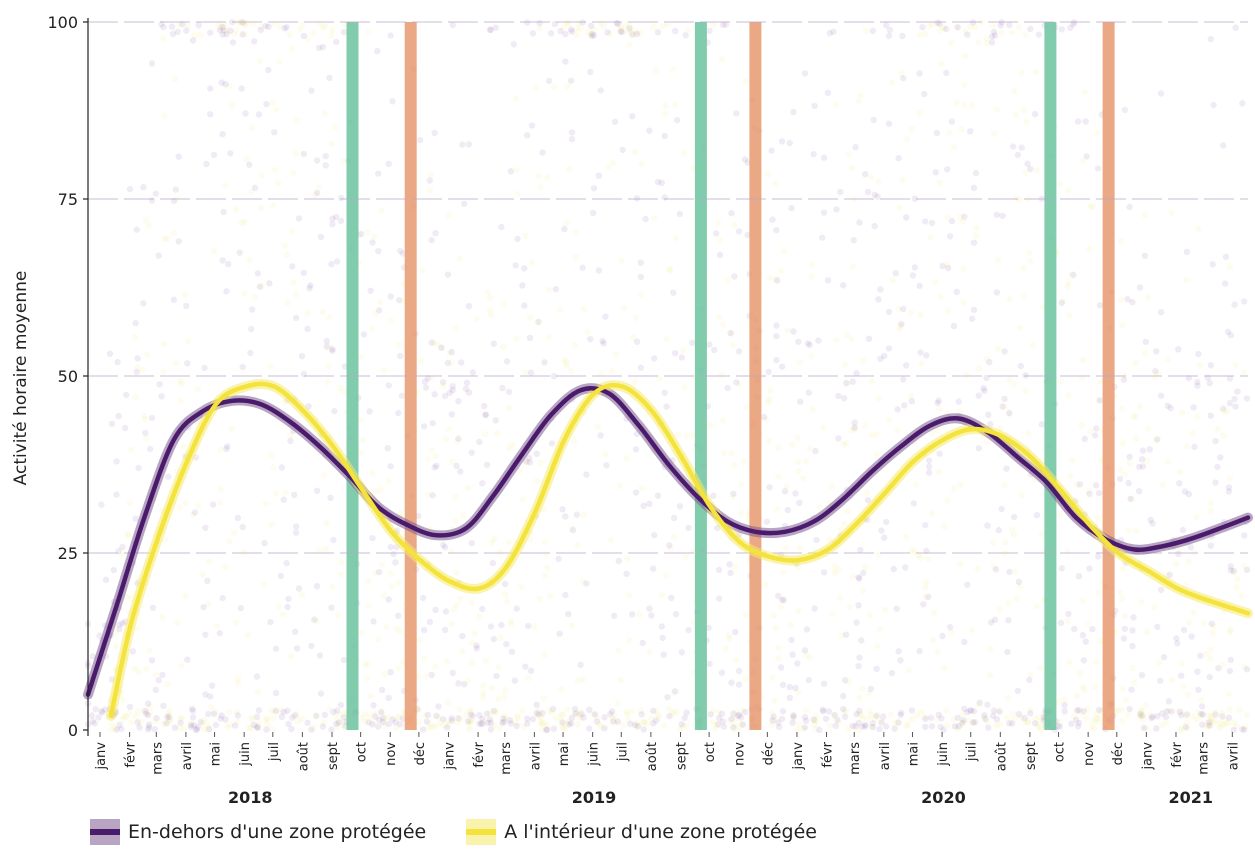 Image resolution: width=1255 pixels, height=850 pixels. What do you see at coordinates (1060, 752) in the screenshot?
I see `x-tick-label: oct` at bounding box center [1060, 752].